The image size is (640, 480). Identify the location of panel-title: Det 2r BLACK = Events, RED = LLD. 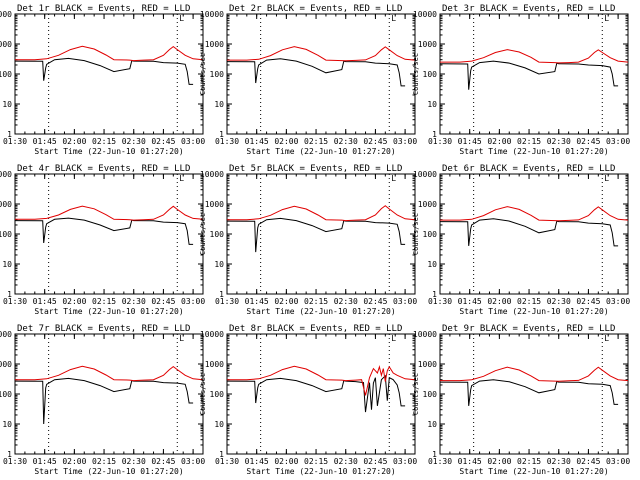
(315, 9).